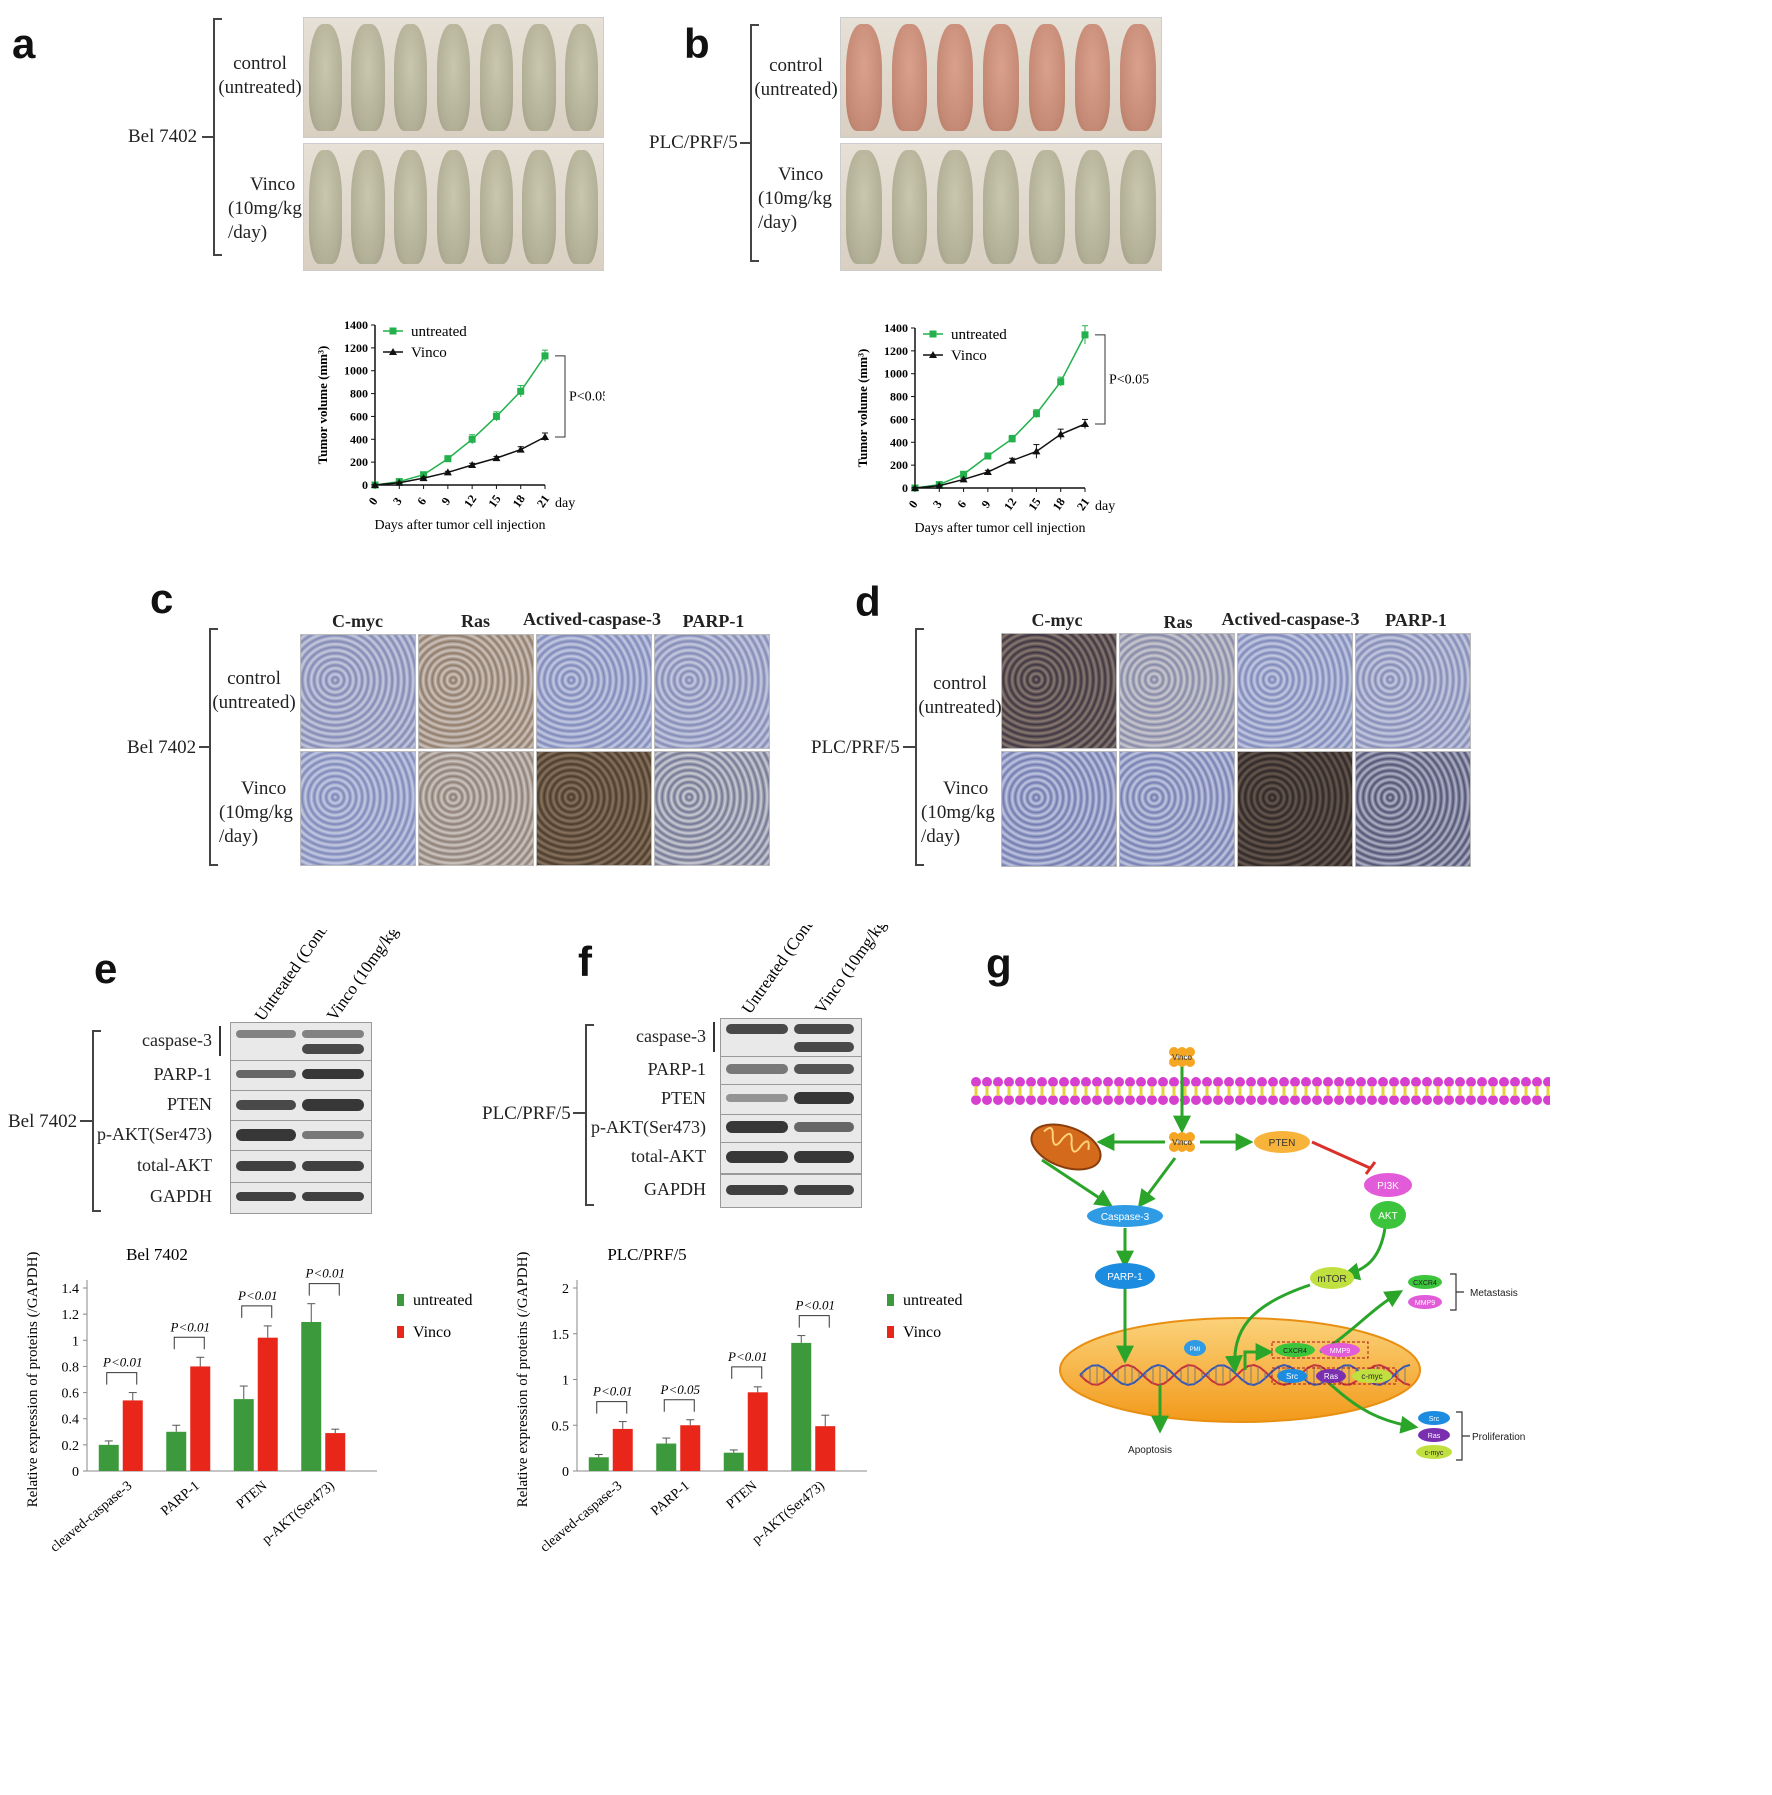 This screenshot has height=1795, width=1772. Describe the element at coordinates (896, 328) in the screenshot. I see `y-tick-label: 1400` at that location.